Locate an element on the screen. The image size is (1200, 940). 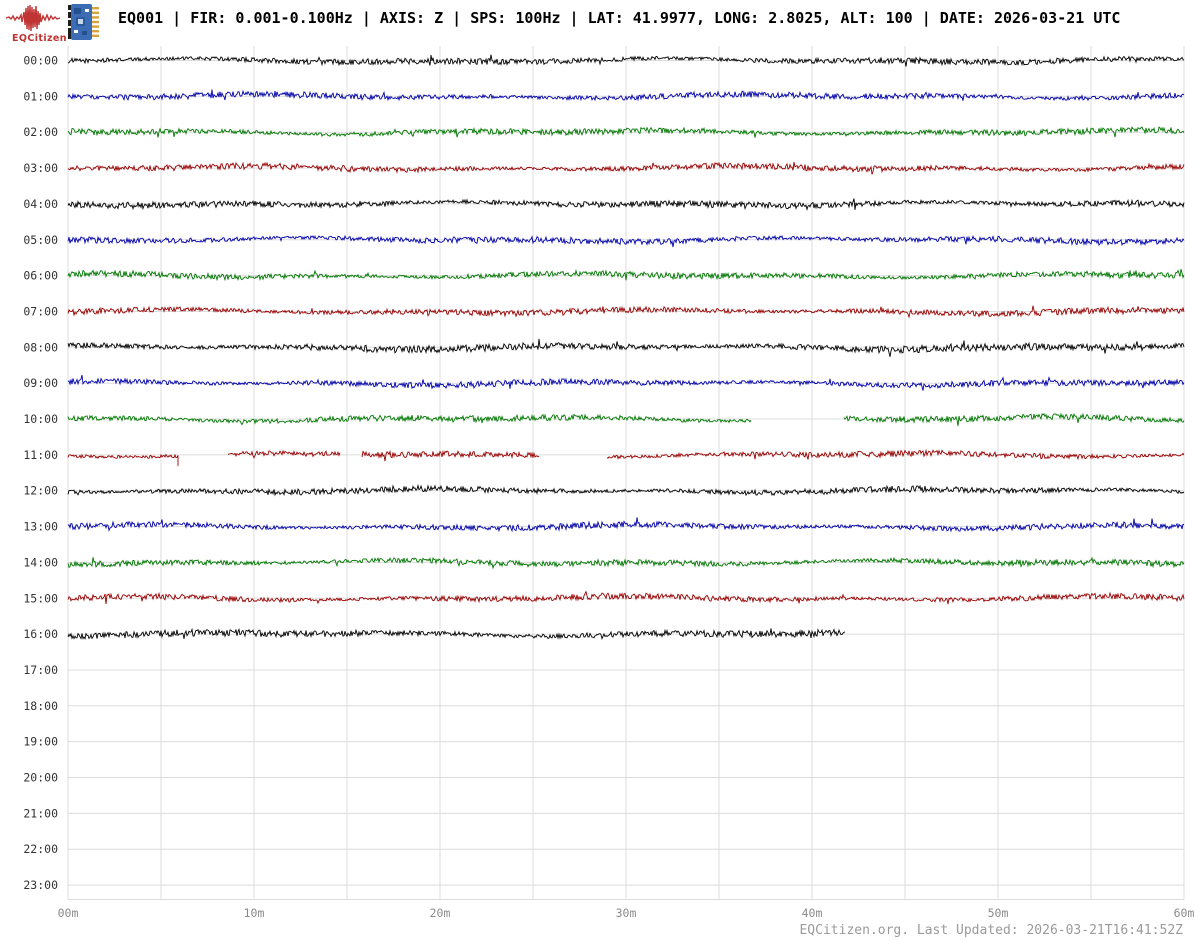
hour-label: 04:00 is located at coordinates (40, 204).